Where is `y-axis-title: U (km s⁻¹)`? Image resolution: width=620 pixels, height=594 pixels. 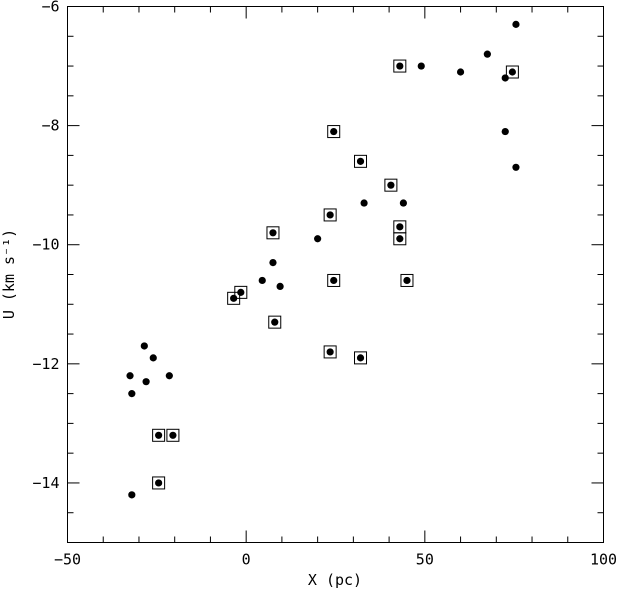 y-axis-title: U (km s⁻¹) is located at coordinates (9, 274).